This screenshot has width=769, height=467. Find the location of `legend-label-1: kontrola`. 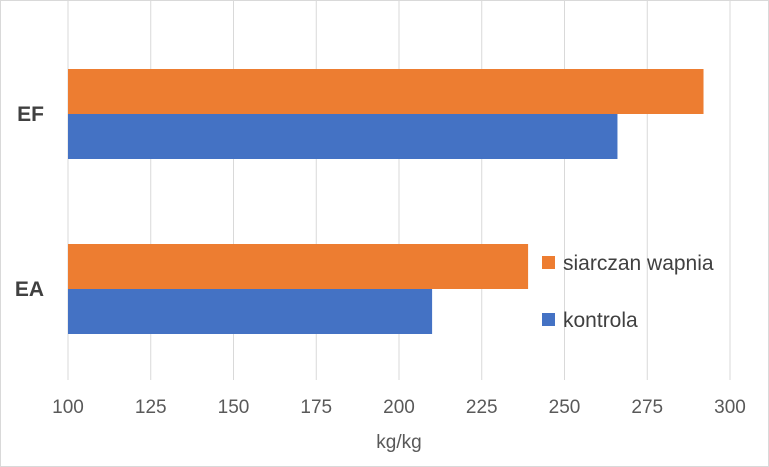

legend-label-1: kontrola is located at coordinates (600, 320).